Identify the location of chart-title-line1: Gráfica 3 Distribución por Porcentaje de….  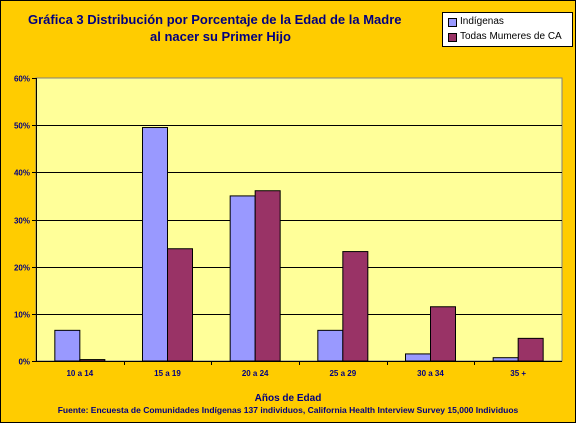
(215, 19).